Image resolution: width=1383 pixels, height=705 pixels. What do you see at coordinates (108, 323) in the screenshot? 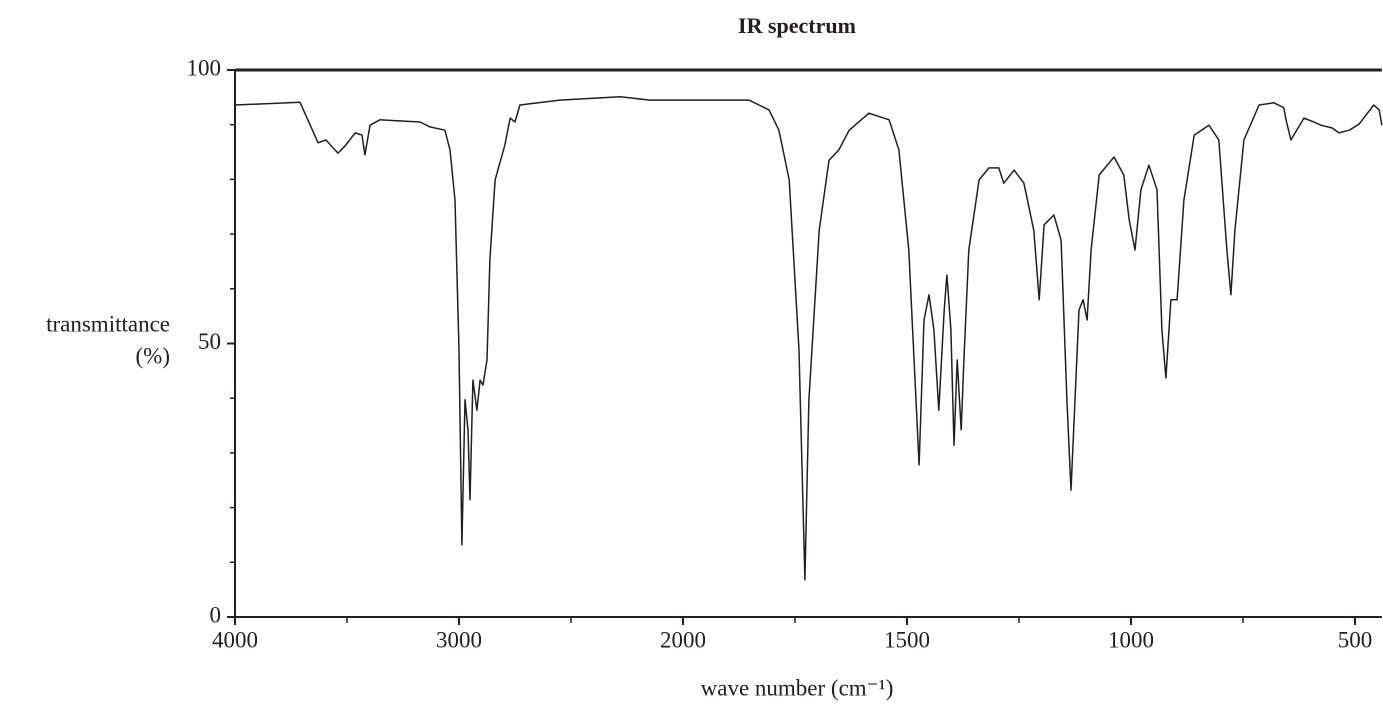
I see `y-axis-label: transmittance` at bounding box center [108, 323].